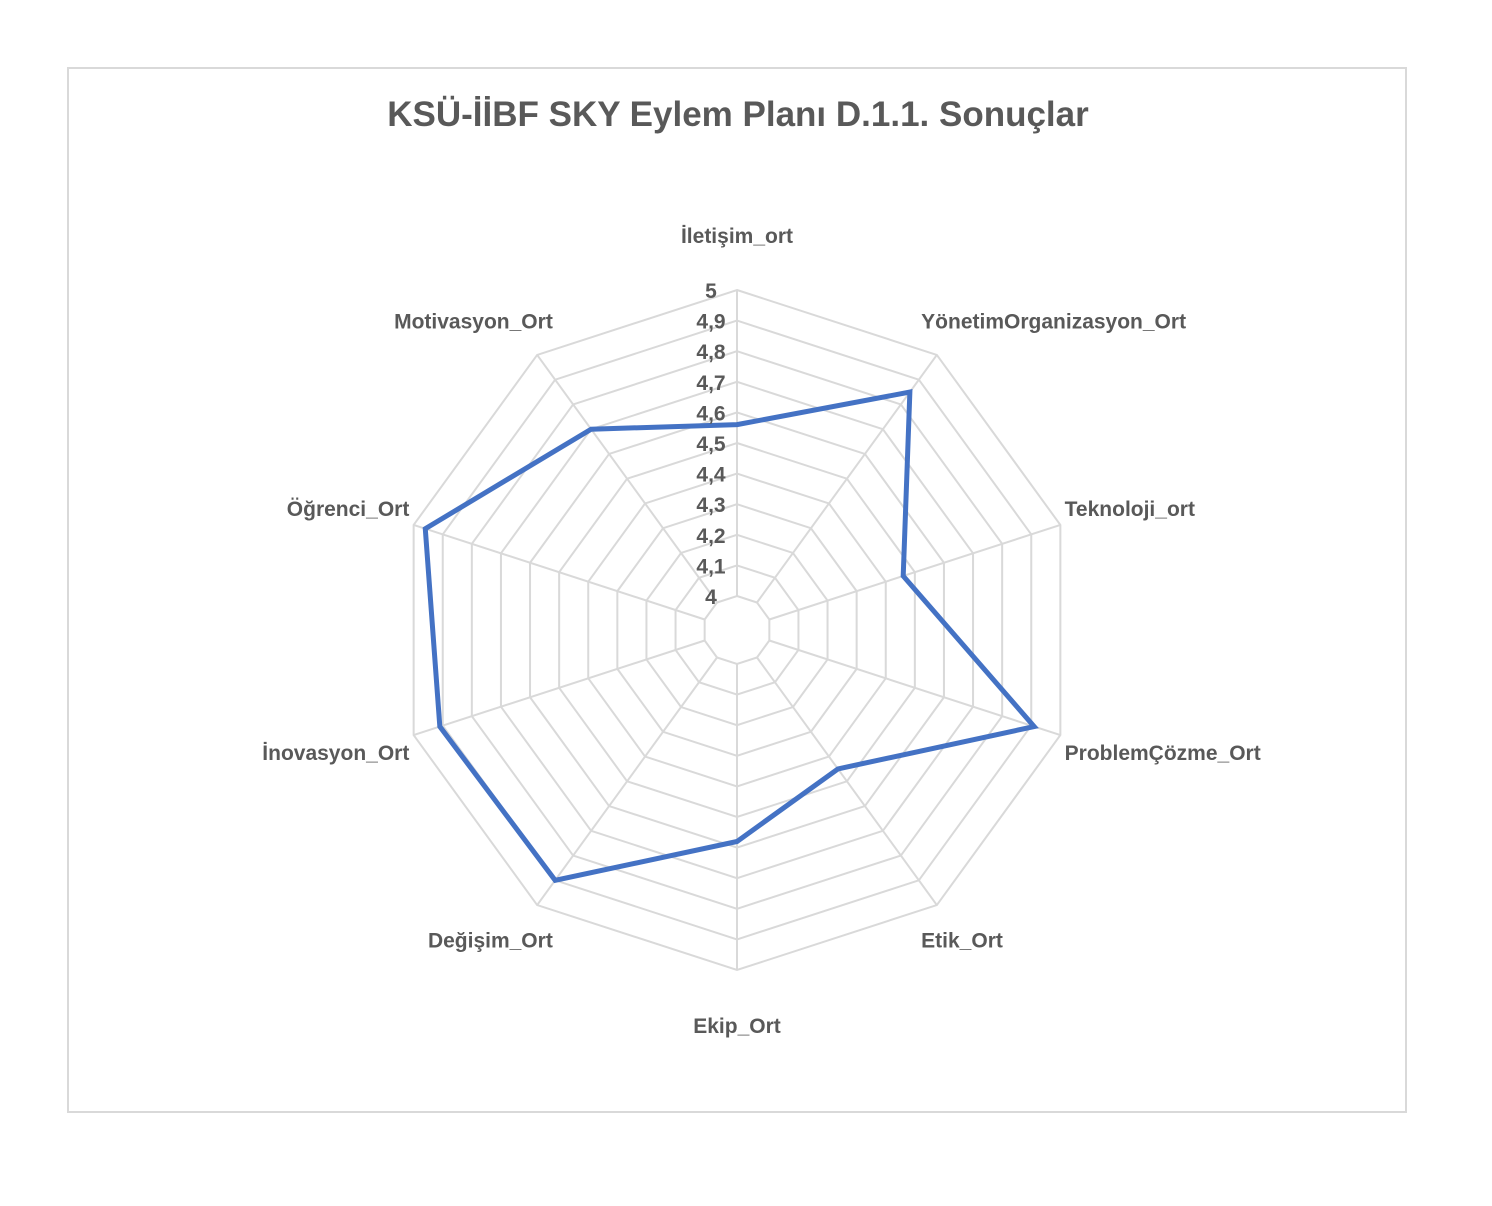 This screenshot has height=1206, width=1492. I want to click on category-label: Ekip_Ort, so click(737, 1026).